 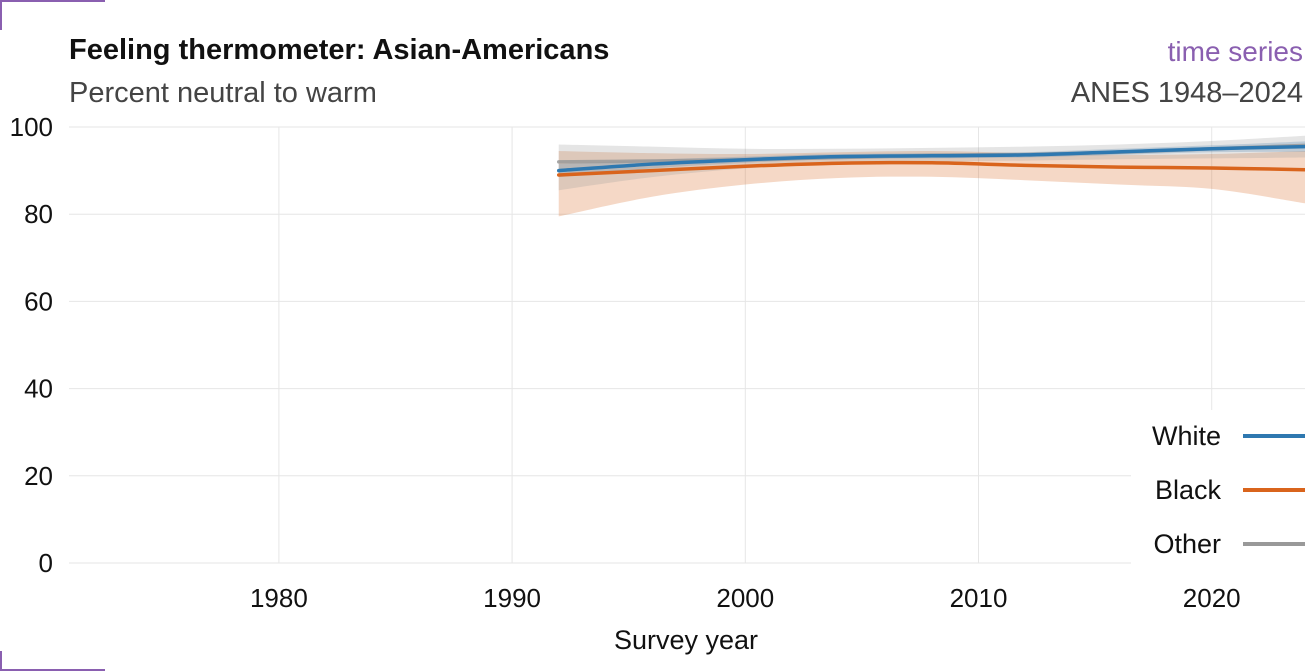 I want to click on legend-label-white: White, so click(x=1186, y=436).